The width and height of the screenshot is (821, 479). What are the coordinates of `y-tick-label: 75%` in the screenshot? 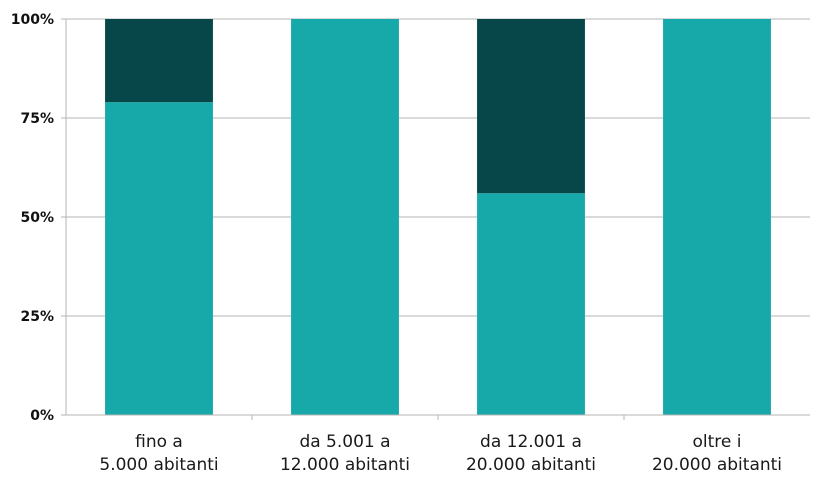 It's located at (37, 119).